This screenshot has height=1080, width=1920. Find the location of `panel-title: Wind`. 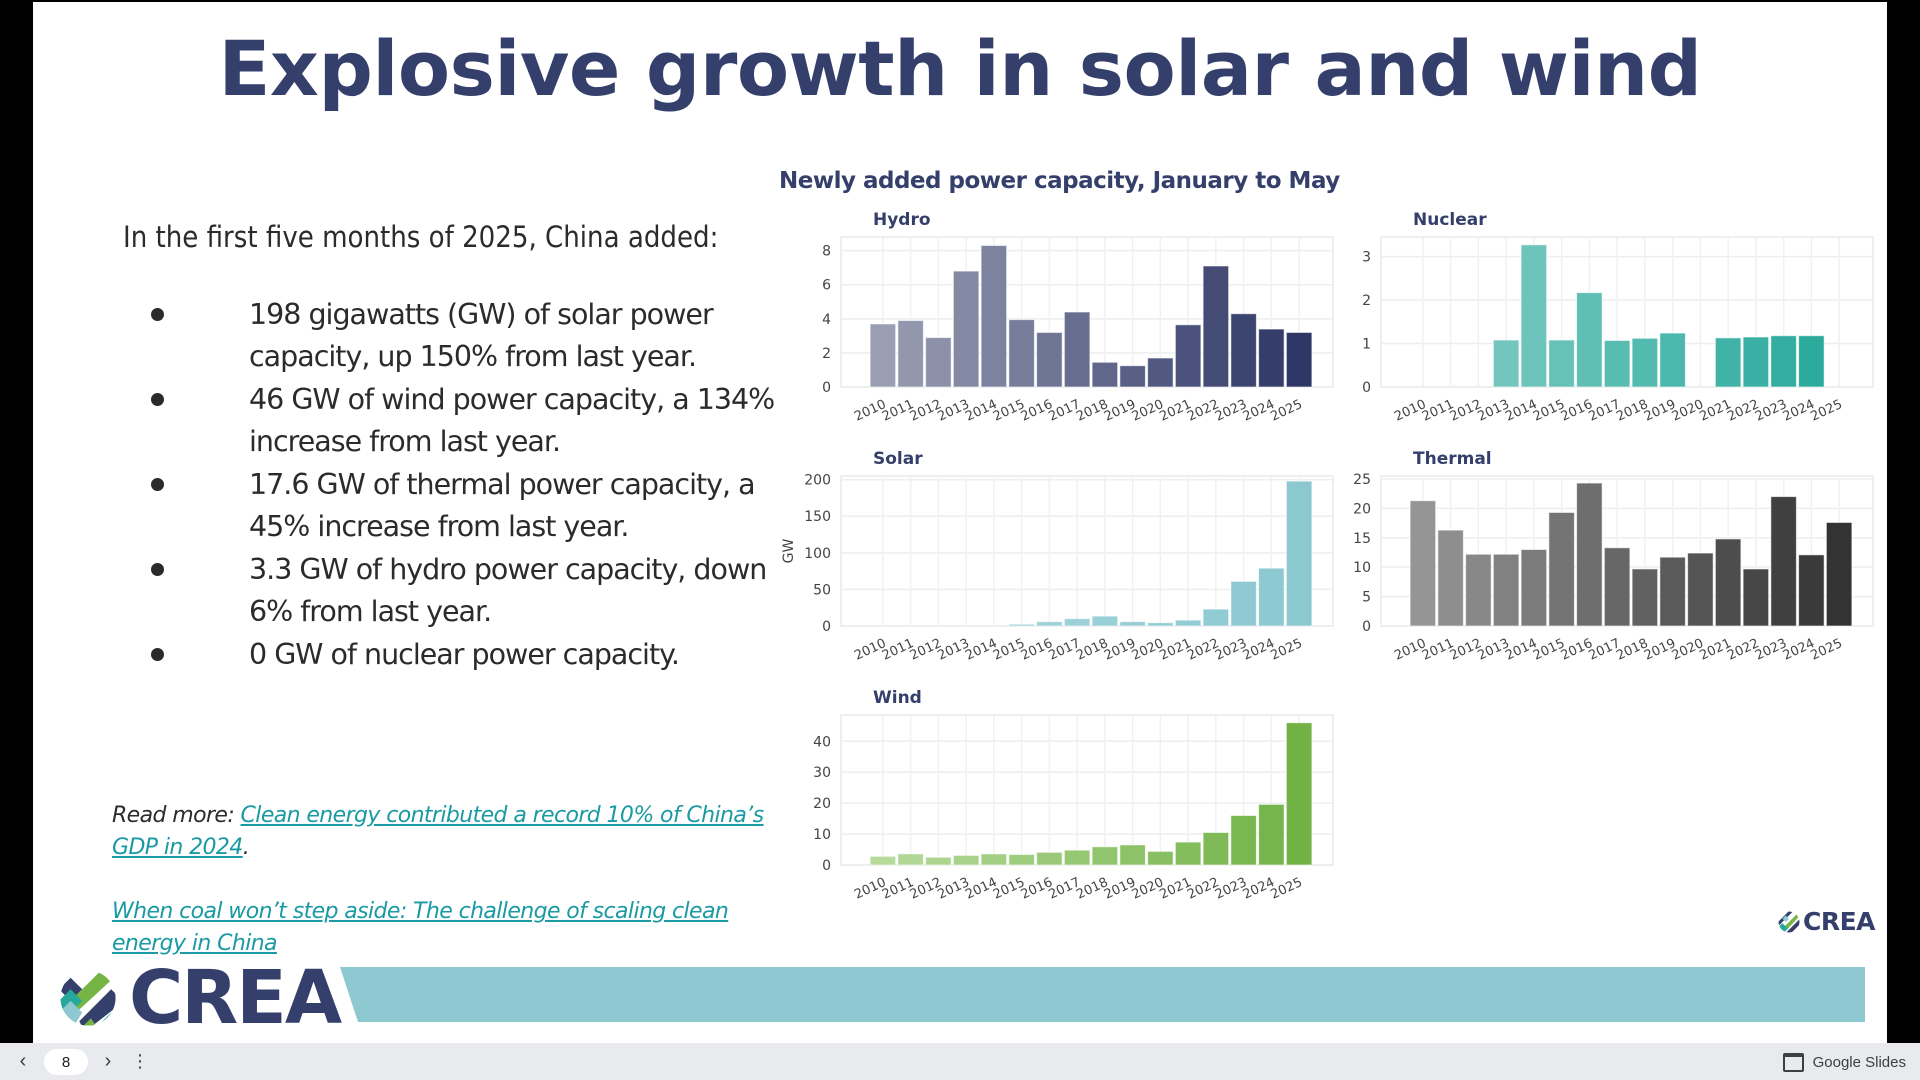

panel-title: Wind is located at coordinates (897, 698).